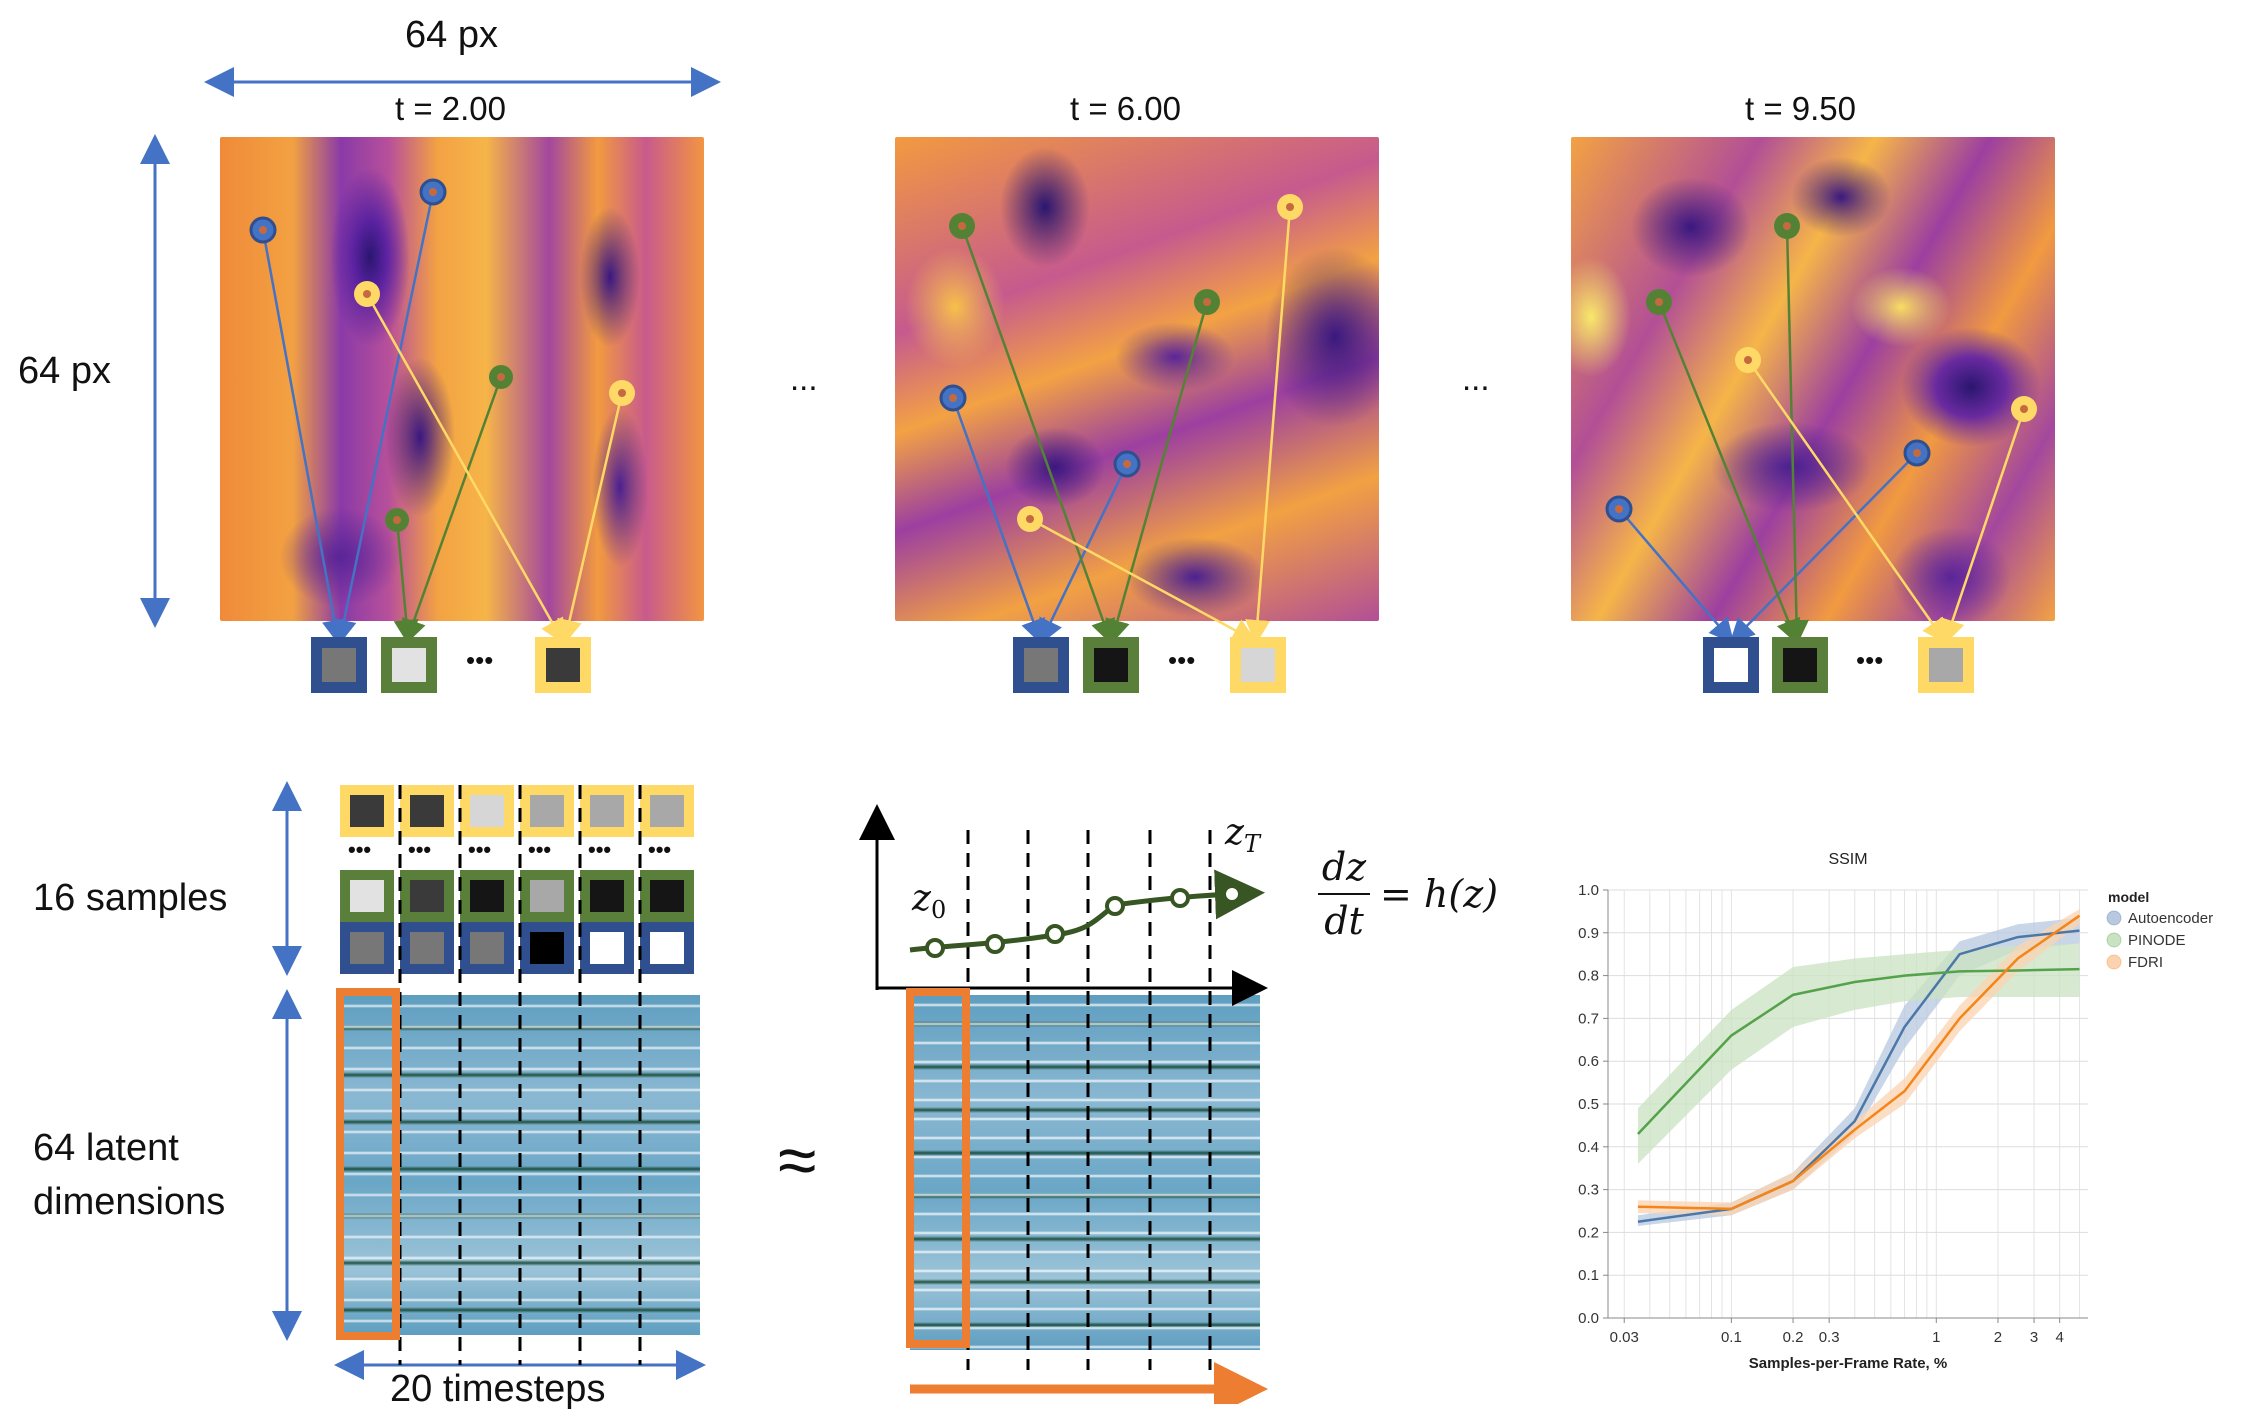 The width and height of the screenshot is (2242, 1411). Describe the element at coordinates (1946, 665) in the screenshot. I see `frame3-yellow-sample` at that location.